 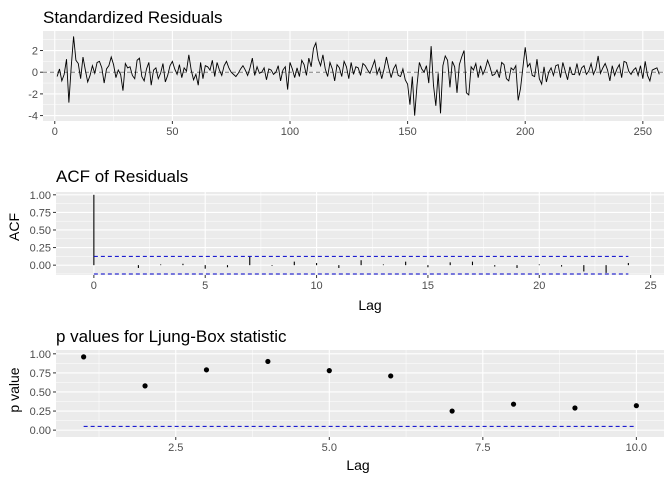 What do you see at coordinates (94, 286) in the screenshot?
I see `acf-x-tick-label: 0` at bounding box center [94, 286].